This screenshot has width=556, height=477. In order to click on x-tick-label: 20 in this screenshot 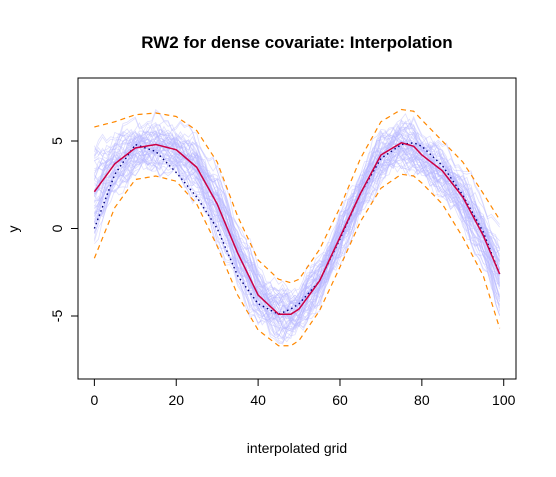, I will do `click(176, 400)`.